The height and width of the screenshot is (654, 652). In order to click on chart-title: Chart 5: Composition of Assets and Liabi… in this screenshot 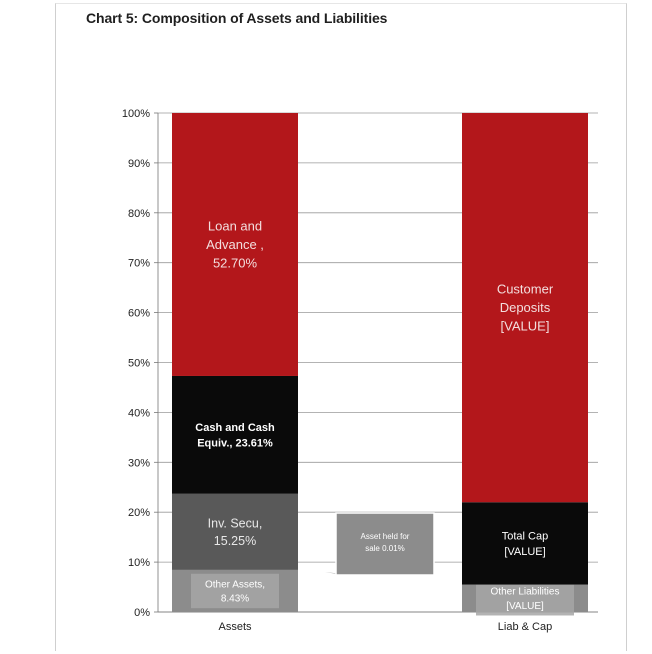, I will do `click(237, 18)`.